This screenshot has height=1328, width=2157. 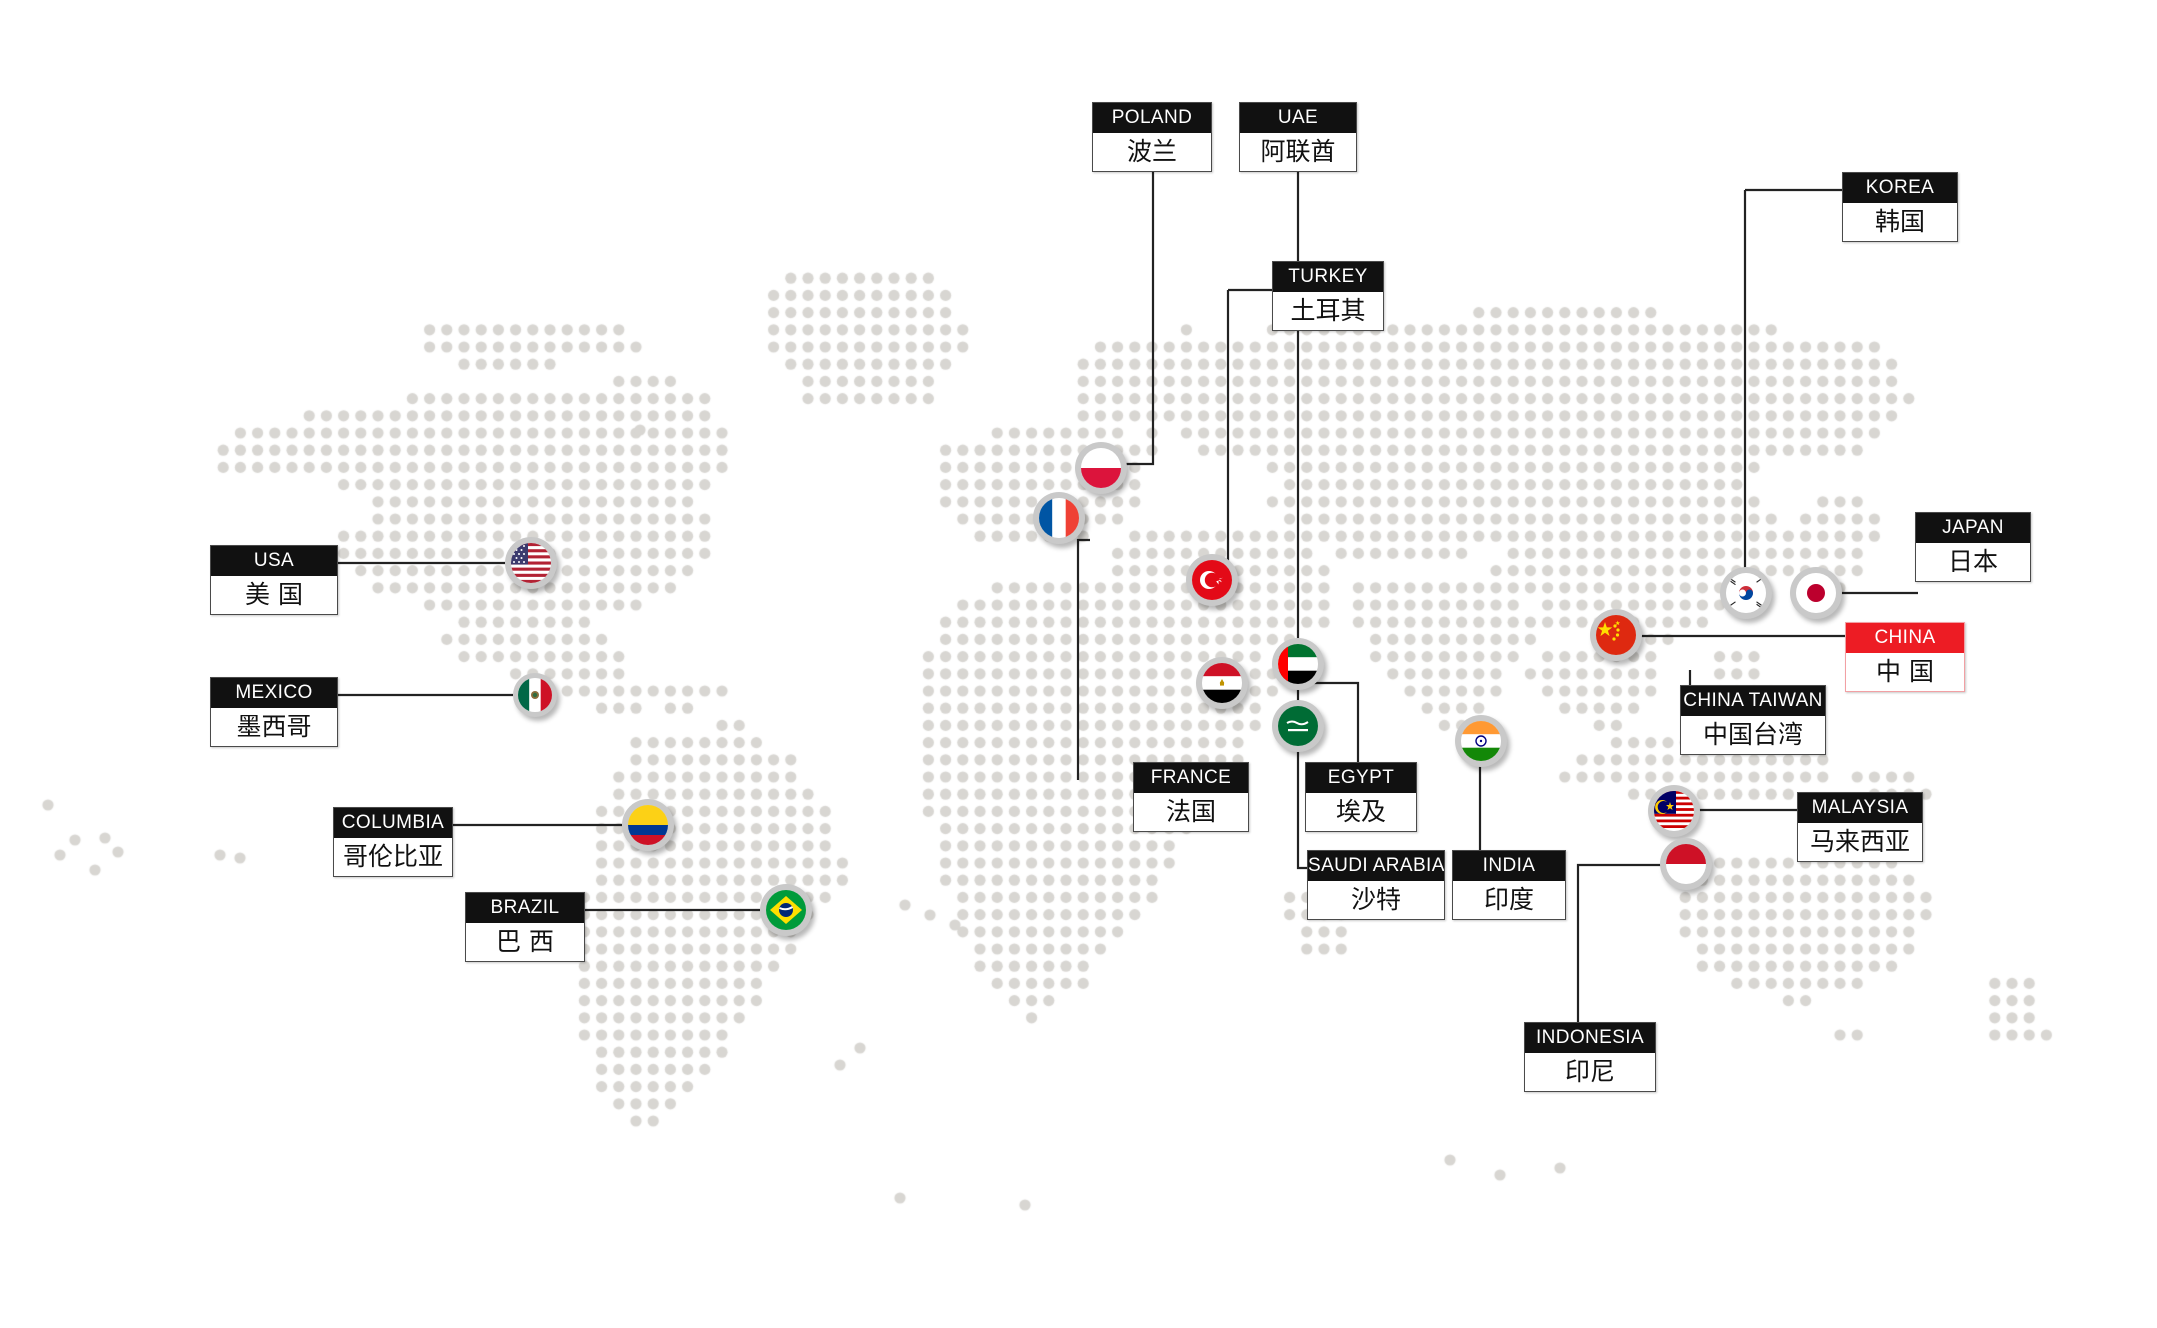 I want to click on pin-korea, so click(x=1746, y=593).